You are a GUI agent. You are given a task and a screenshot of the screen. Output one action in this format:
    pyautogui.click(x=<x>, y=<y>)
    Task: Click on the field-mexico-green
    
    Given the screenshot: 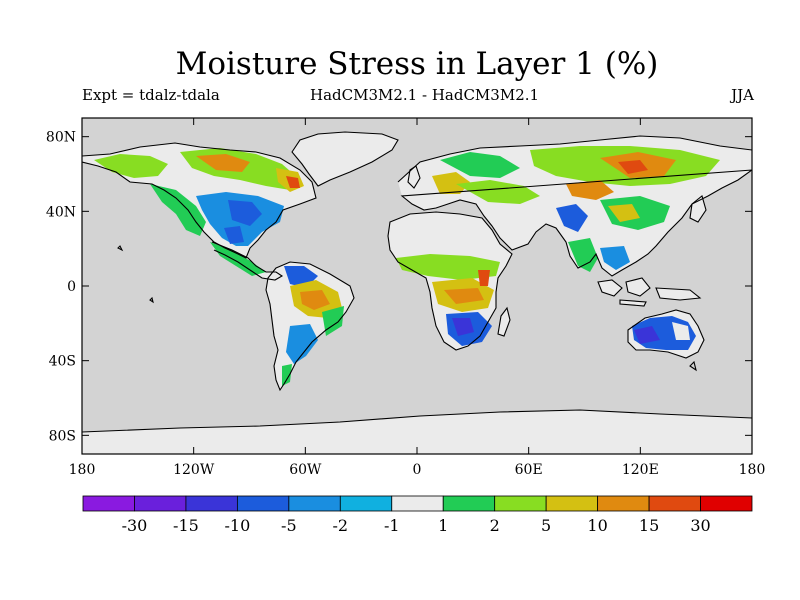 What is the action you would take?
    pyautogui.click(x=238, y=259)
    